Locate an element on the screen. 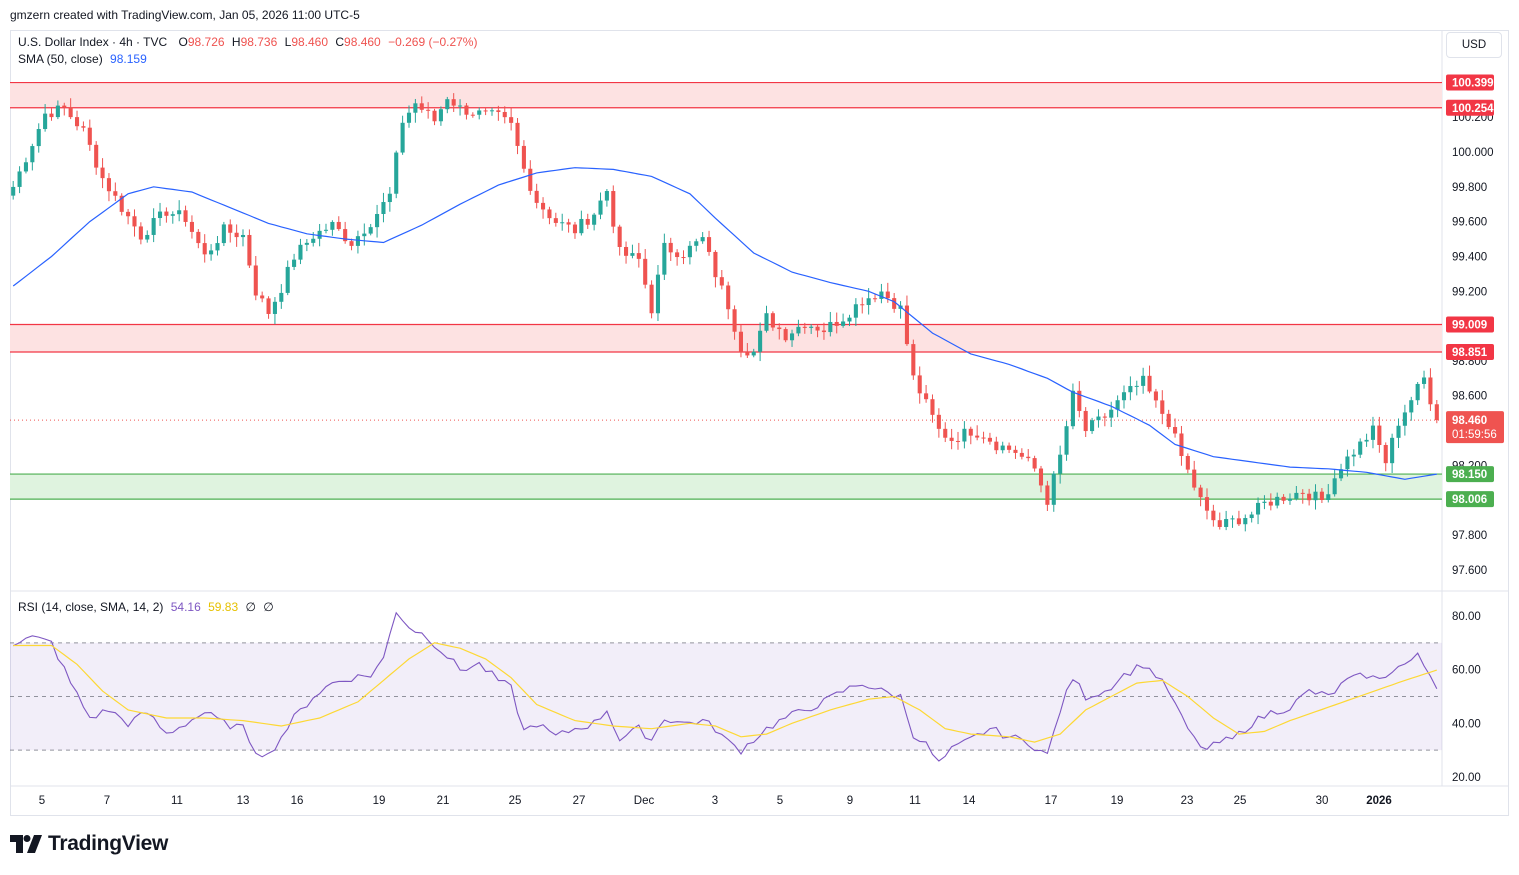  resistance-zone-bottom-tag-0: 100.254 is located at coordinates (1470, 107).